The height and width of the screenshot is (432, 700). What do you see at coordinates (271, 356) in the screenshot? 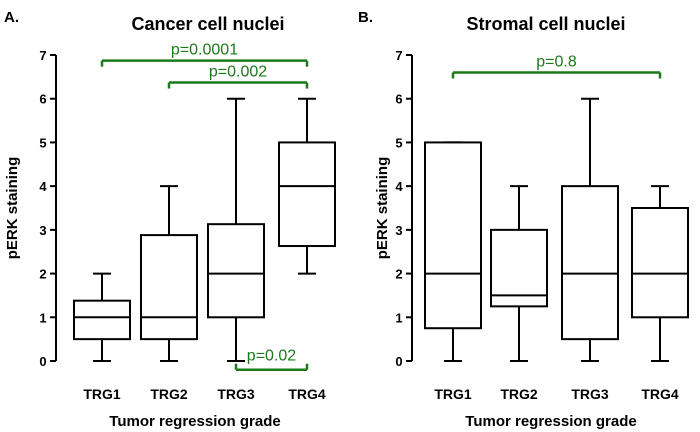
I see `p-value-label: p=0.02` at bounding box center [271, 356].